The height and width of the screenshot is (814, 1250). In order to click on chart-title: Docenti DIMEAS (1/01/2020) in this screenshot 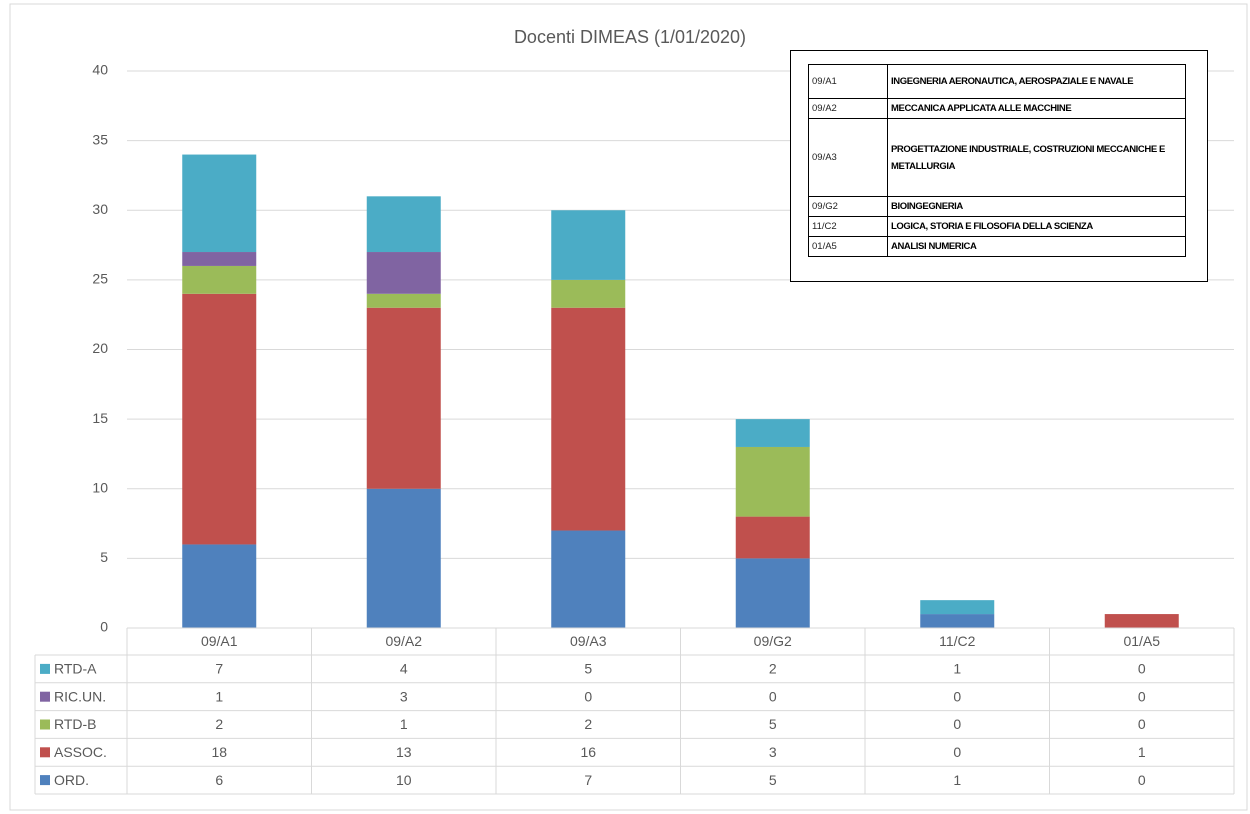, I will do `click(630, 37)`.